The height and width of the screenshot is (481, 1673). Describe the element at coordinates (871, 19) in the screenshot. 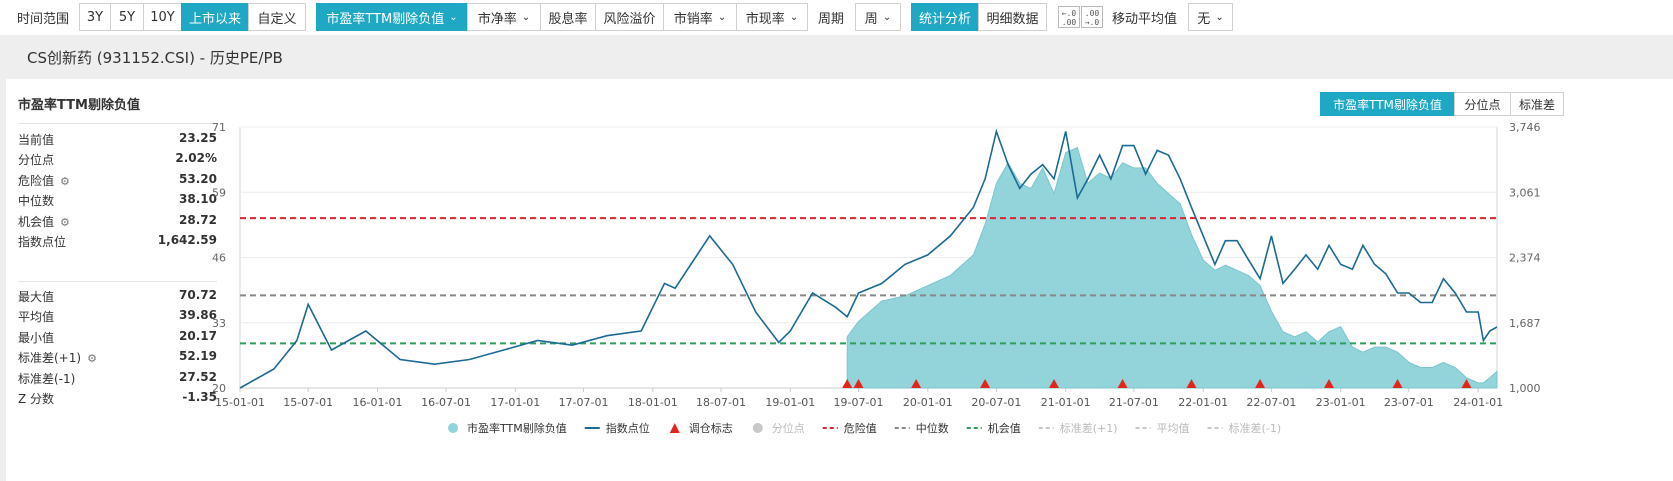

I see `period-value: 周` at that location.